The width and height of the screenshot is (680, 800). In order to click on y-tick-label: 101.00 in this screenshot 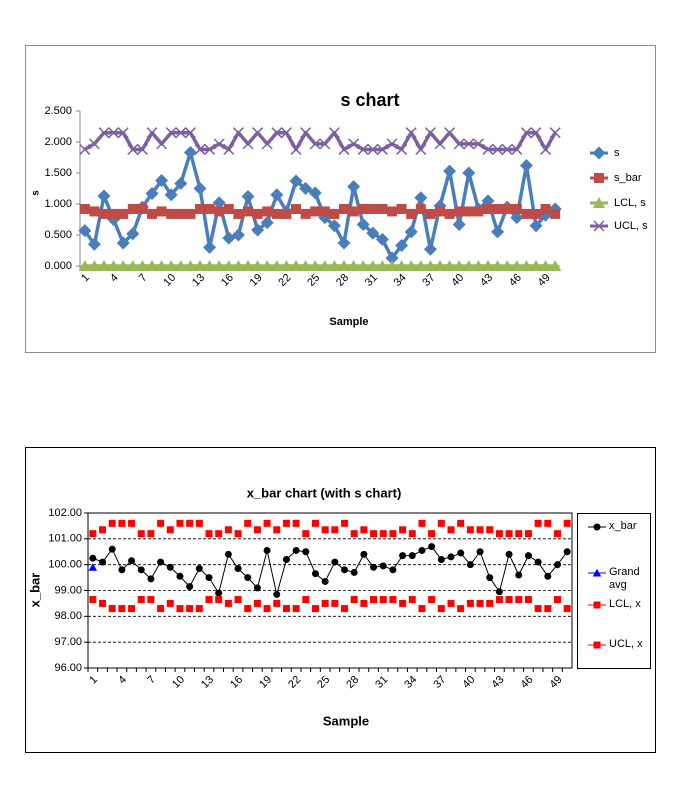, I will do `click(65, 539)`.